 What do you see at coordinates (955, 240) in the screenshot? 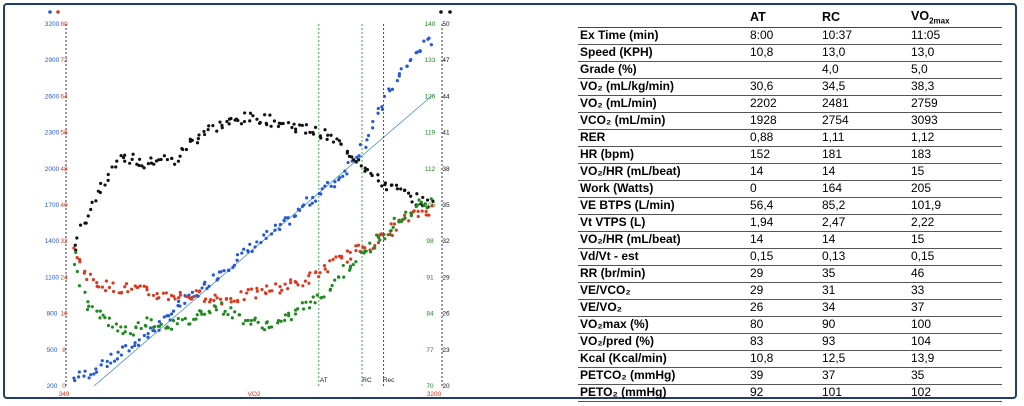
I see `row-vo2max-value: 15` at bounding box center [955, 240].